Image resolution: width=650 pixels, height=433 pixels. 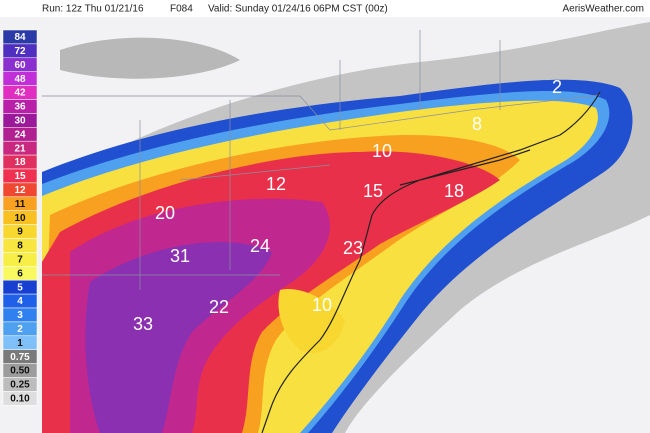 What do you see at coordinates (20, 315) in the screenshot?
I see `legend-label: 3` at bounding box center [20, 315].